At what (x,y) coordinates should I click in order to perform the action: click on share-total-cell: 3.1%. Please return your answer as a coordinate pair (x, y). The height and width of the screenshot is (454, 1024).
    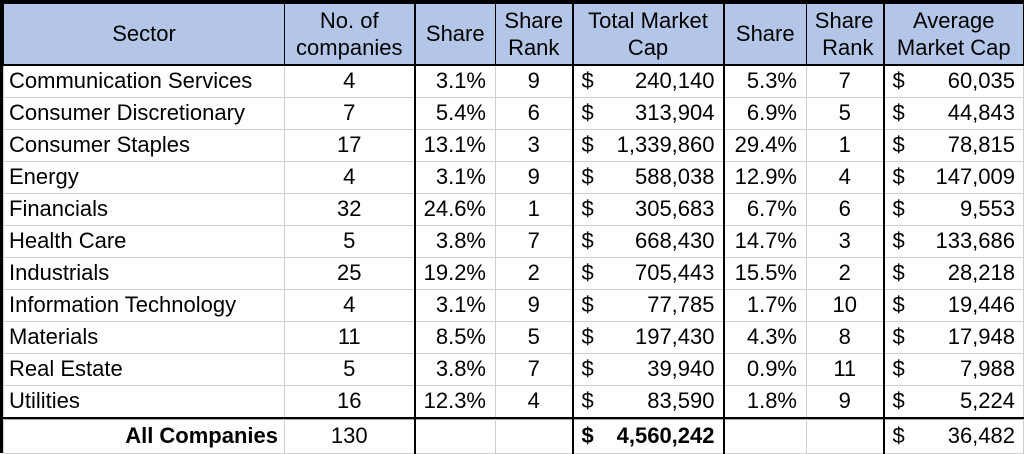
    Looking at the image, I should click on (454, 81).